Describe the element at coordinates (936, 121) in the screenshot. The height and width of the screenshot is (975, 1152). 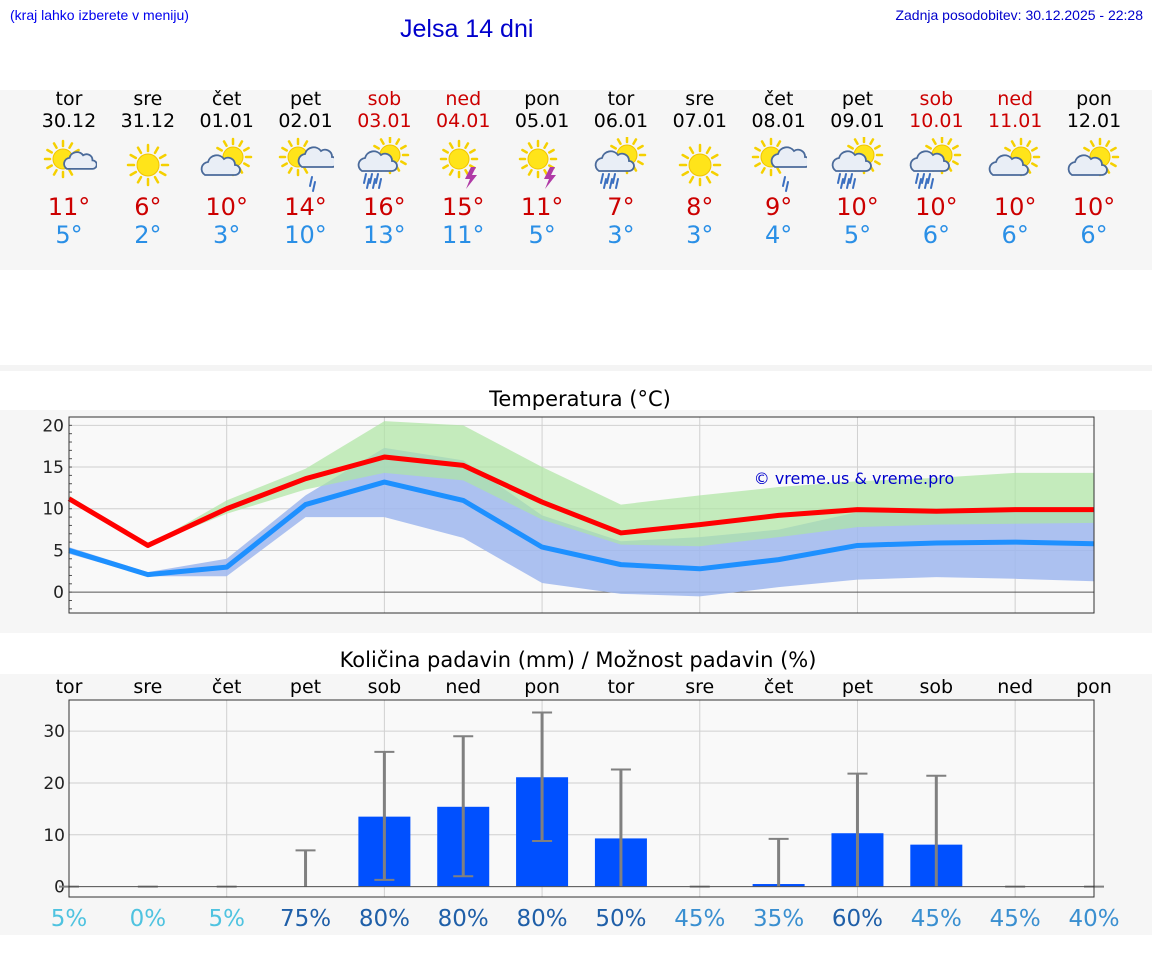
I see `day-date: 10.01` at that location.